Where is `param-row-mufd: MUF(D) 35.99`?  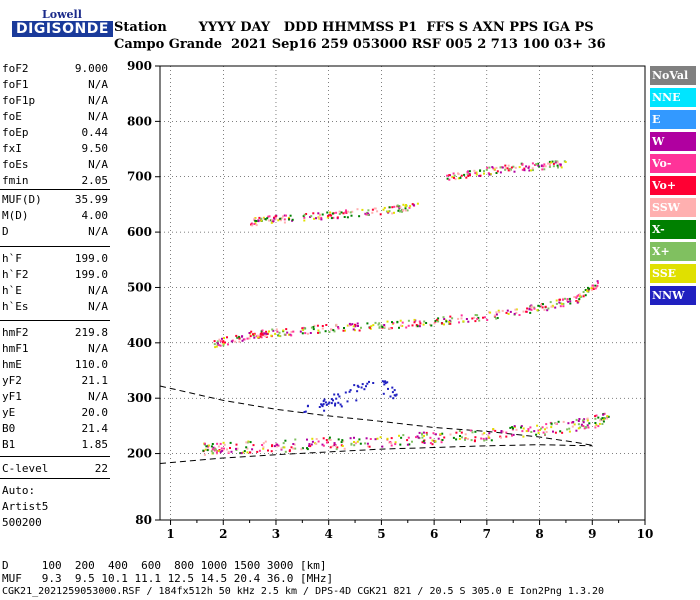 param-row-mufd: MUF(D) 35.99 is located at coordinates (55, 200).